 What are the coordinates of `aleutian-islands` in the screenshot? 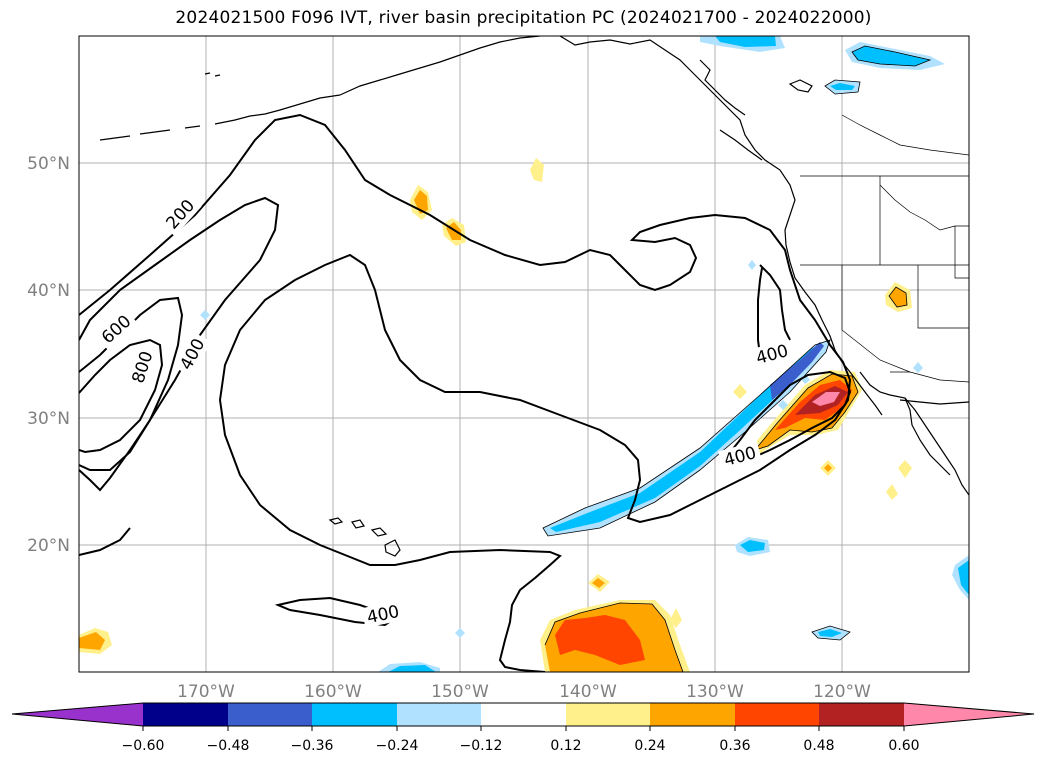 It's located at (220, 117).